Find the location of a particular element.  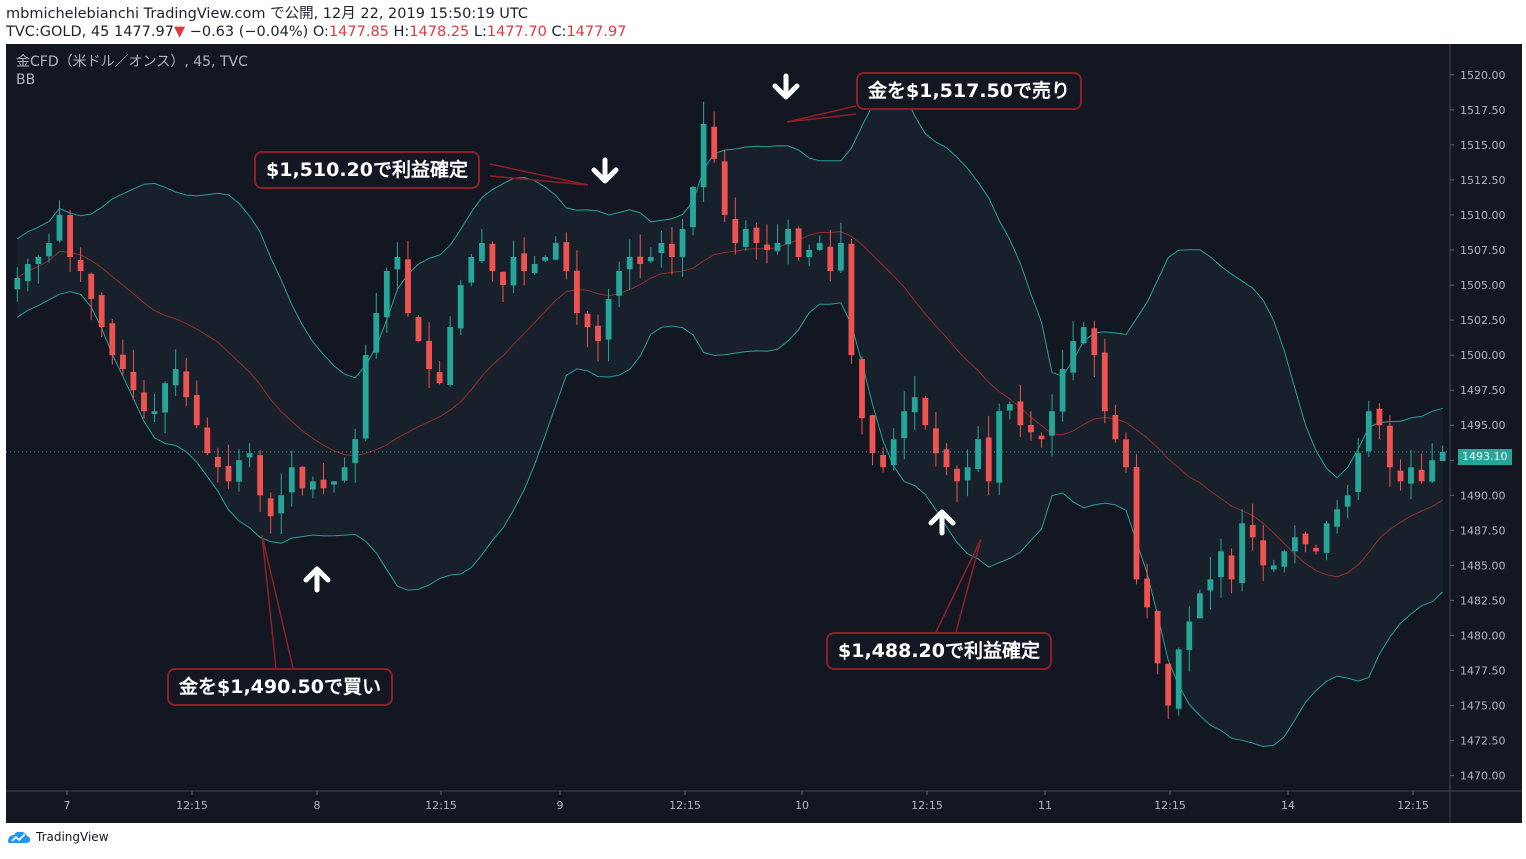

high-label: H: is located at coordinates (401, 32).